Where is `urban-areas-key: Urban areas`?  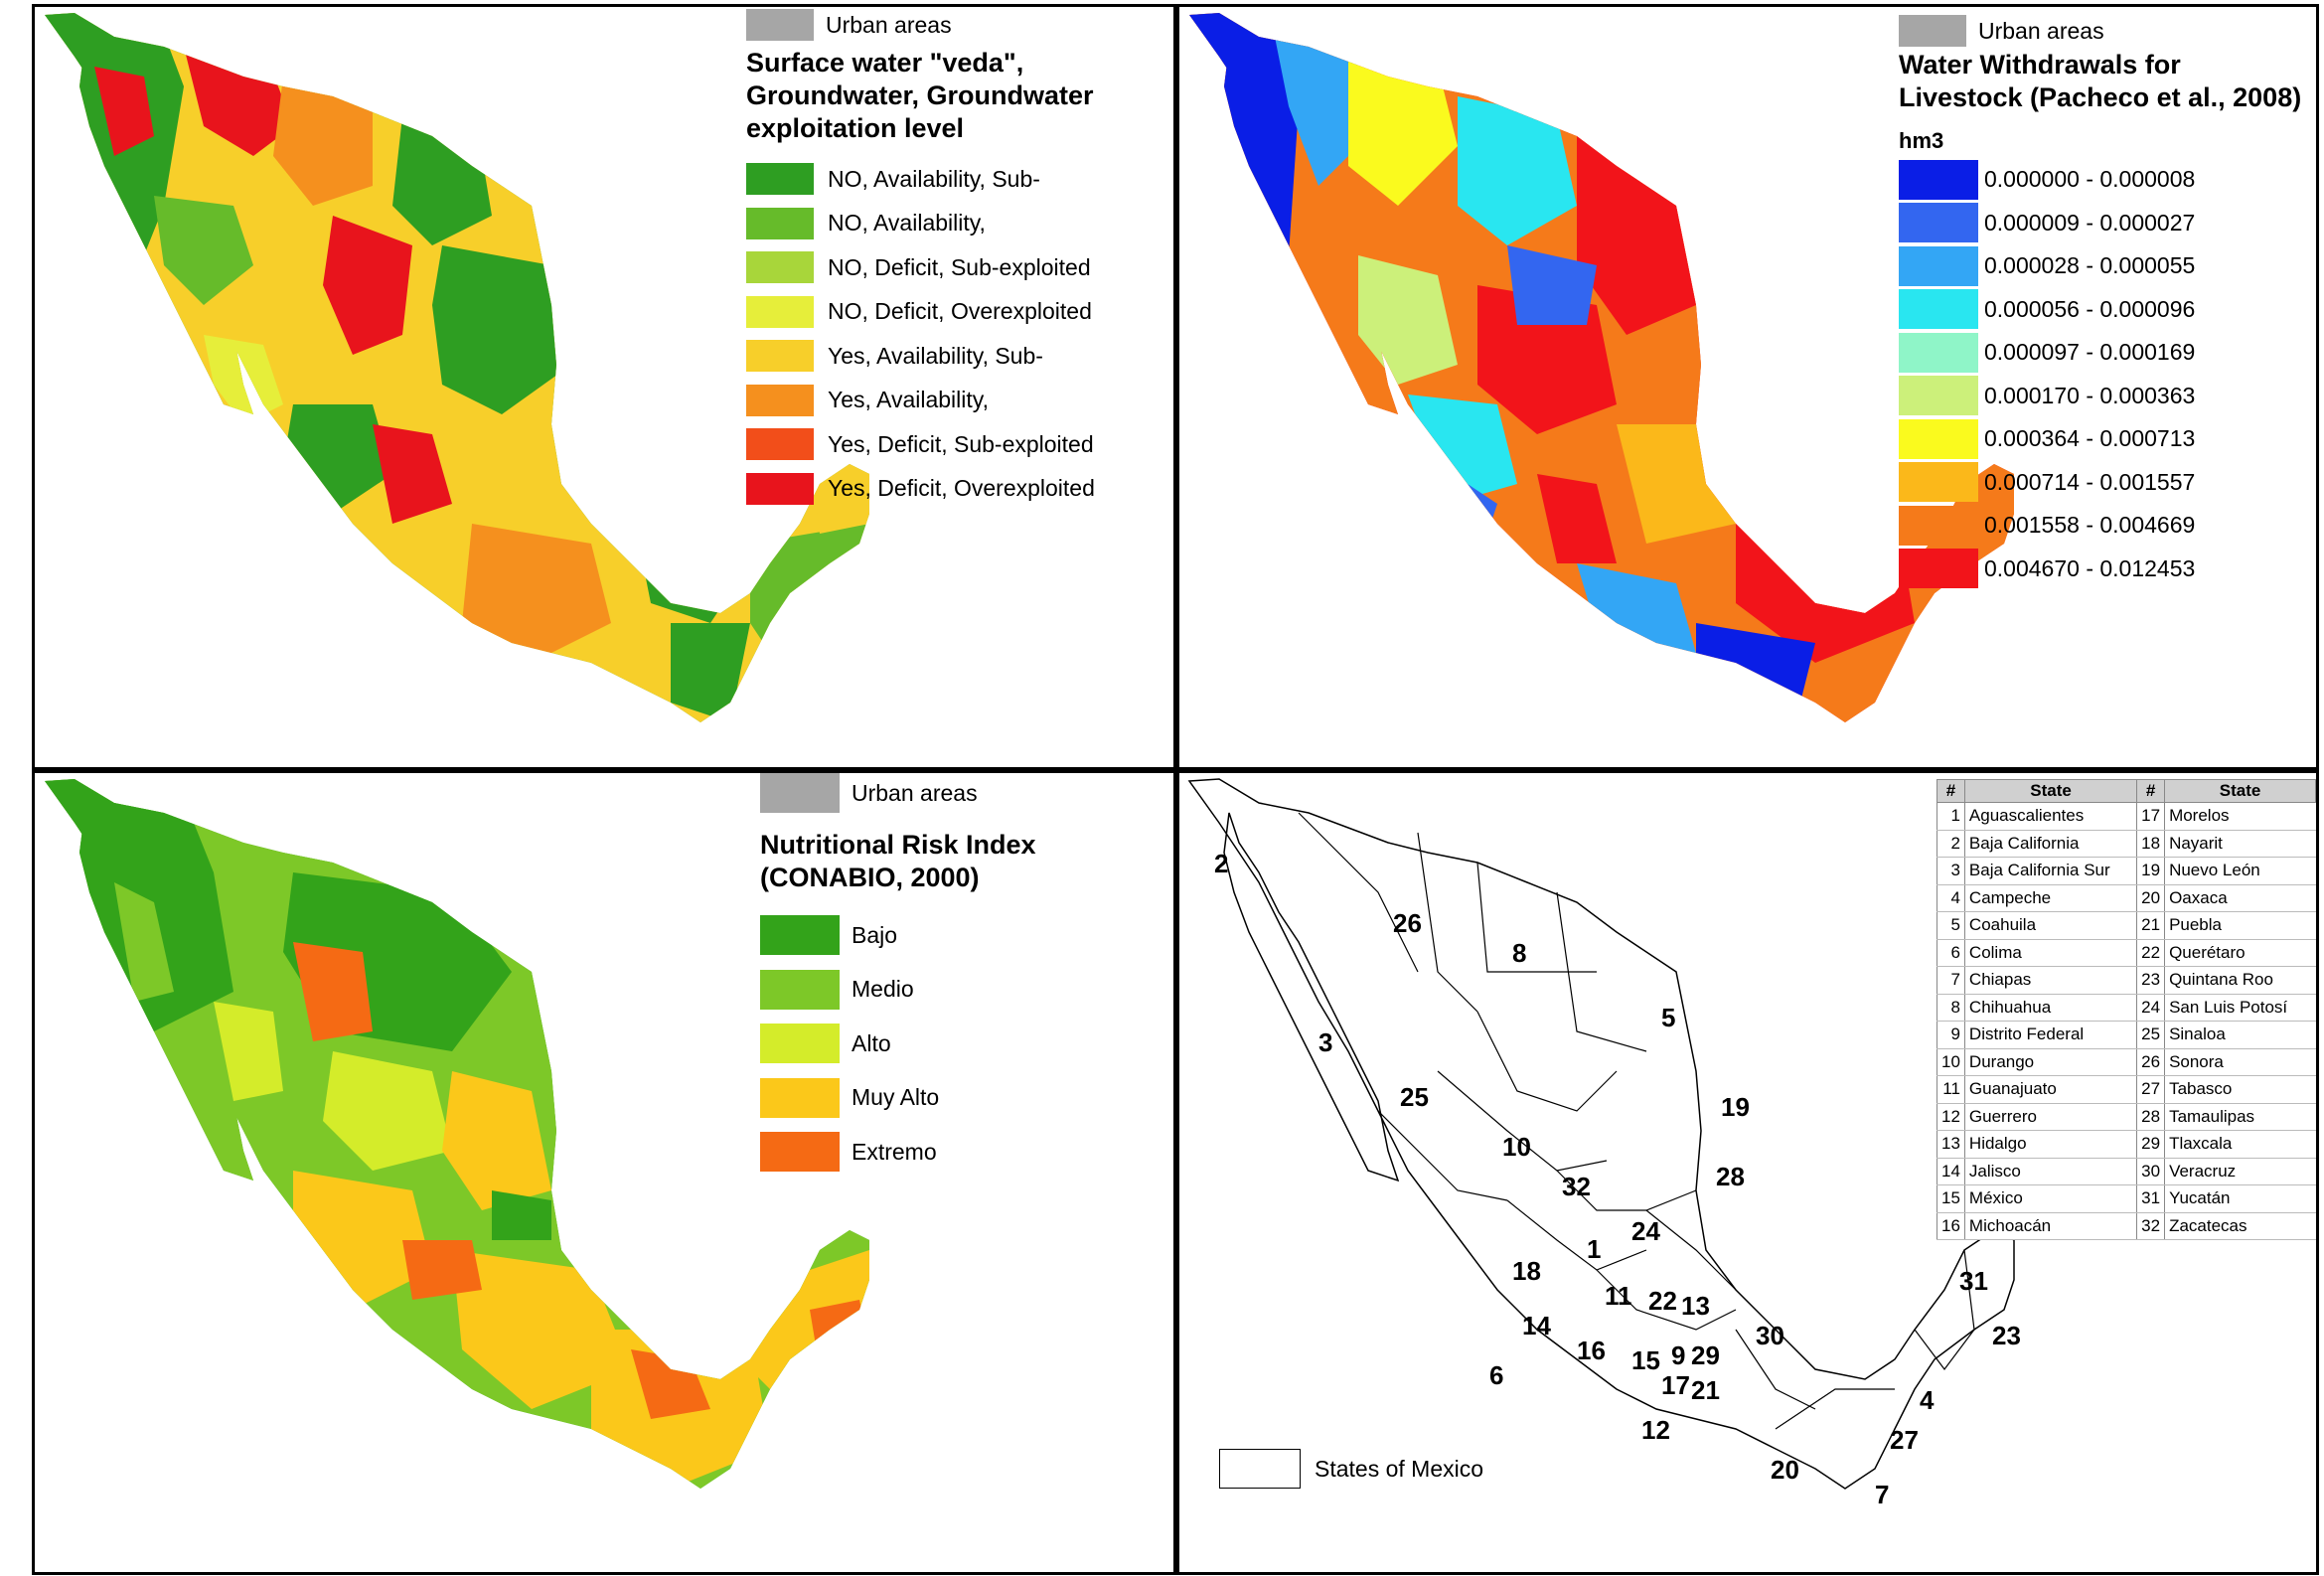
urban-areas-key: Urban areas is located at coordinates (954, 25).